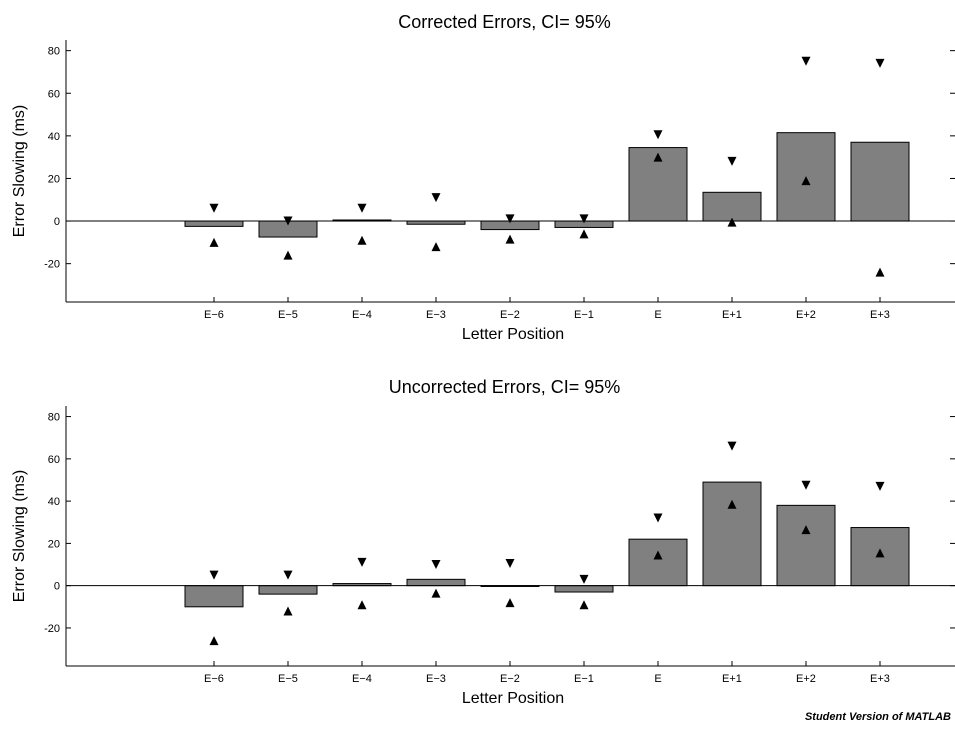 The image size is (955, 729). What do you see at coordinates (877, 717) in the screenshot?
I see `matlab-watermark: Student Version of MATLAB` at bounding box center [877, 717].